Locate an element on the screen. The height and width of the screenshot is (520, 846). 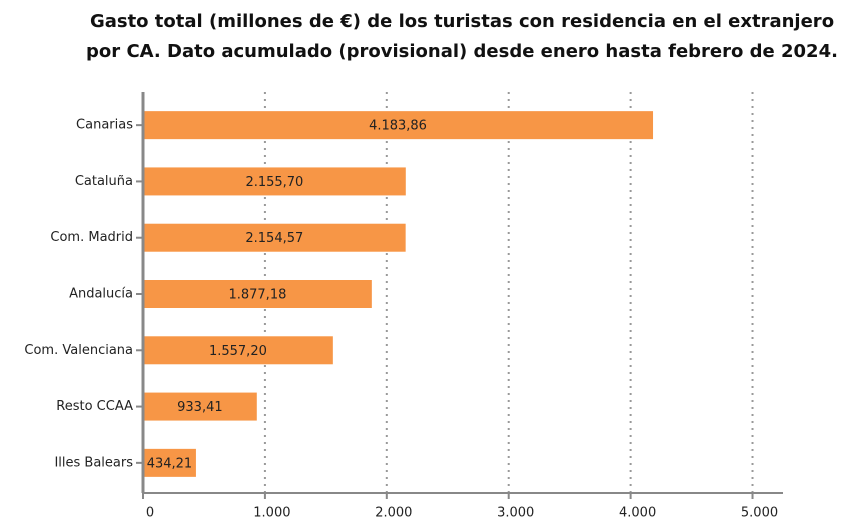
y-tick-label: Com. Madrid is located at coordinates (91, 237).